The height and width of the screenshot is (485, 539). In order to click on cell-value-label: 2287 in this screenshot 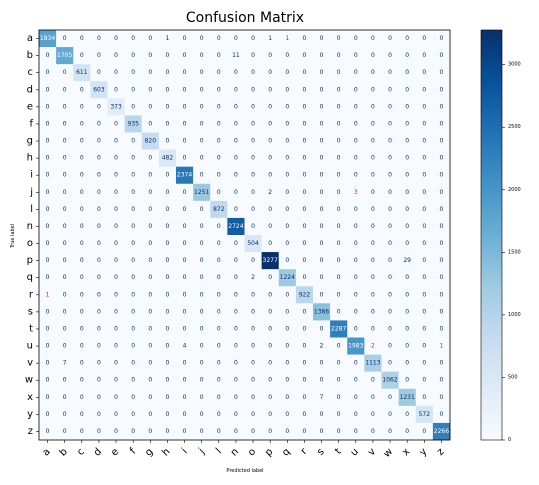, I will do `click(338, 328)`.